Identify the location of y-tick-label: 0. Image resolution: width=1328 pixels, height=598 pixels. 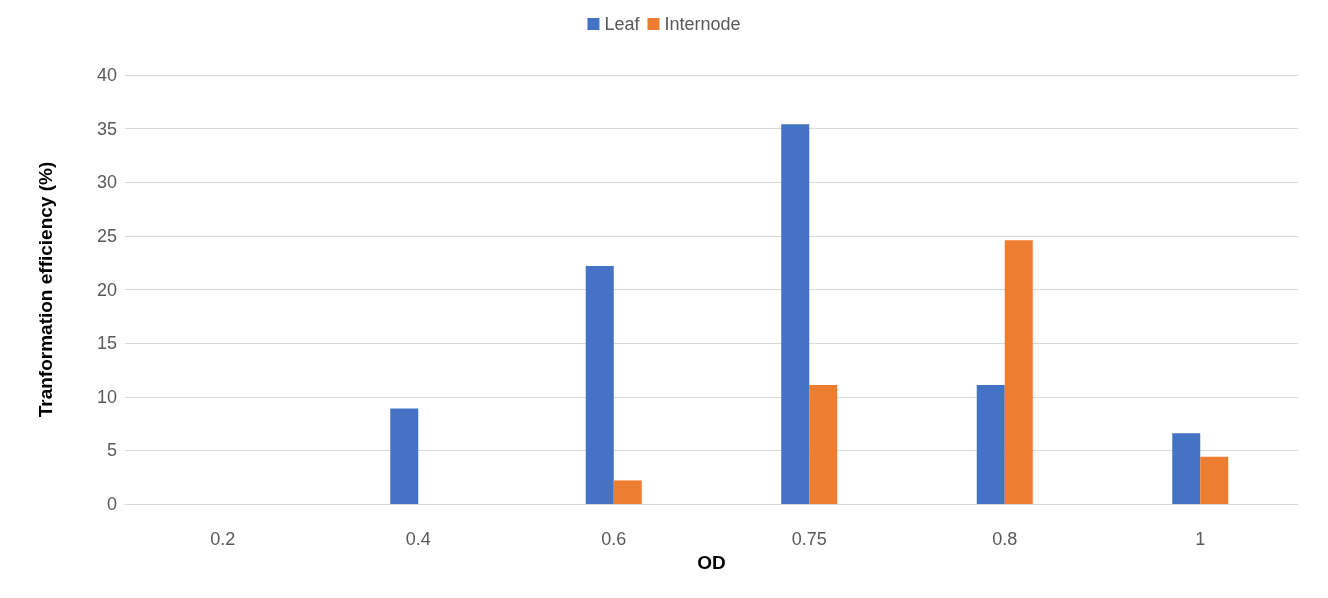
(111, 504).